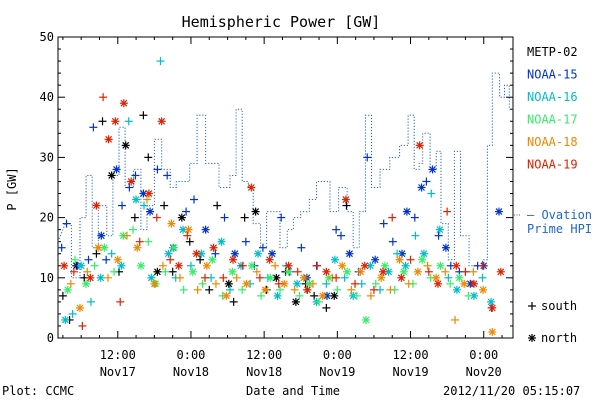  What do you see at coordinates (559, 229) in the screenshot?
I see `ovation-legend-label: Prime HPI` at bounding box center [559, 229].